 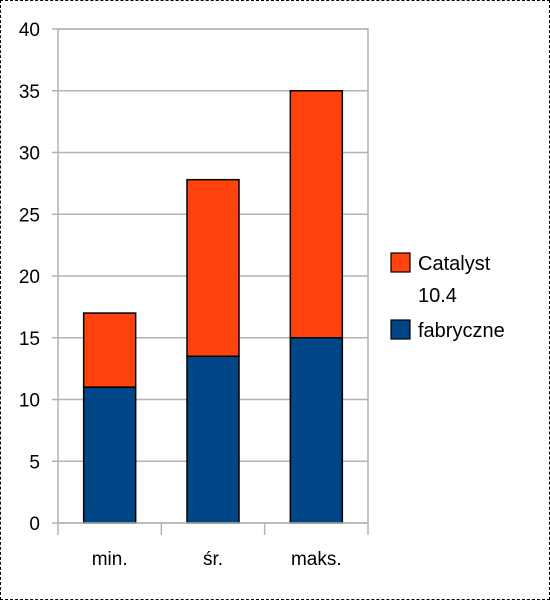 What do you see at coordinates (461, 331) in the screenshot?
I see `legend-label: fabryczne` at bounding box center [461, 331].